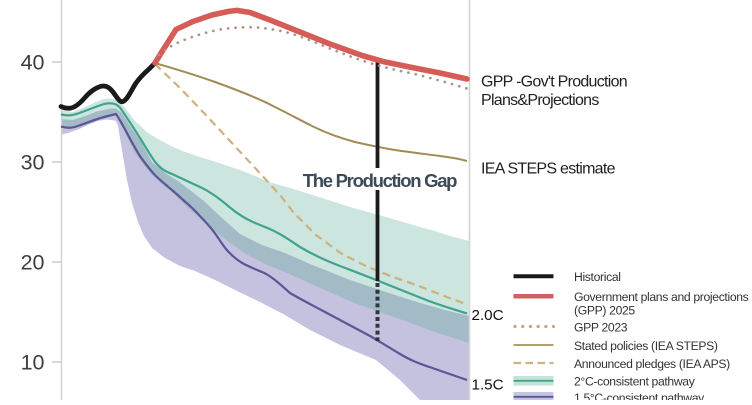 The image size is (752, 405). What do you see at coordinates (33, 263) in the screenshot?
I see `svg-text: 20` at bounding box center [33, 263].